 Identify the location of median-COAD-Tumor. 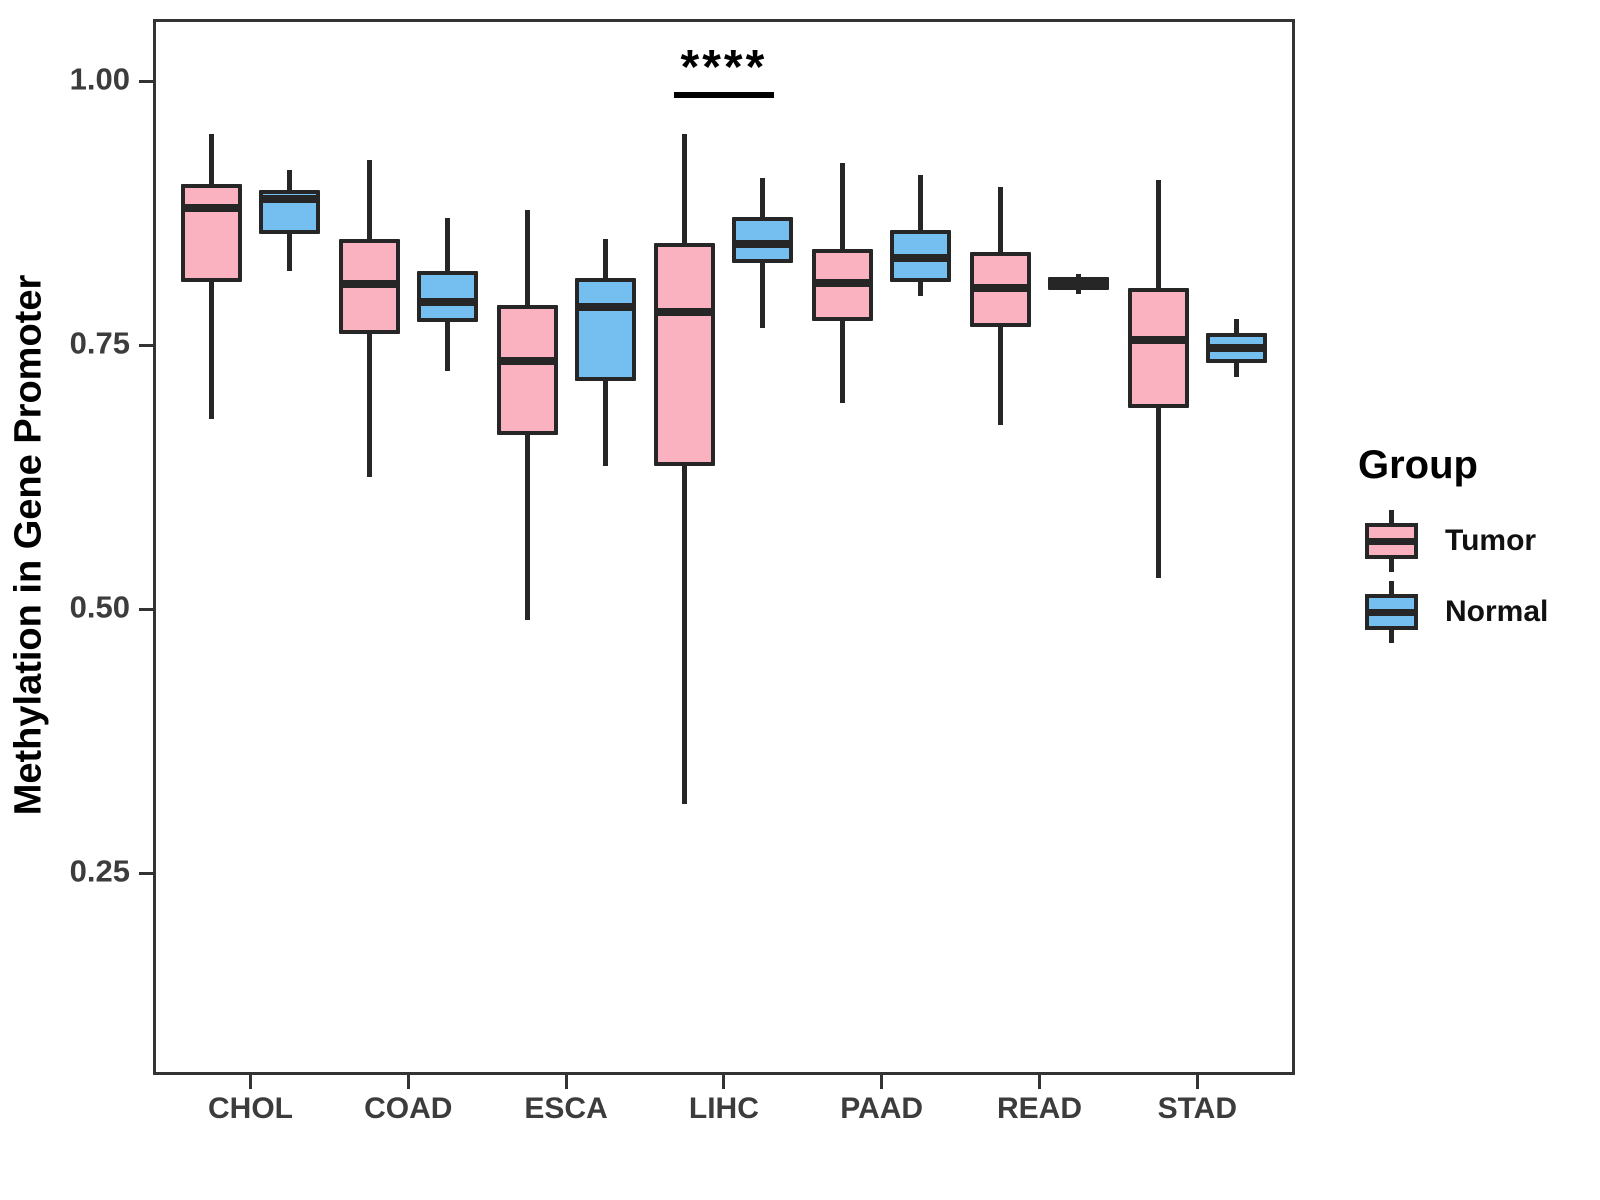
(369, 283).